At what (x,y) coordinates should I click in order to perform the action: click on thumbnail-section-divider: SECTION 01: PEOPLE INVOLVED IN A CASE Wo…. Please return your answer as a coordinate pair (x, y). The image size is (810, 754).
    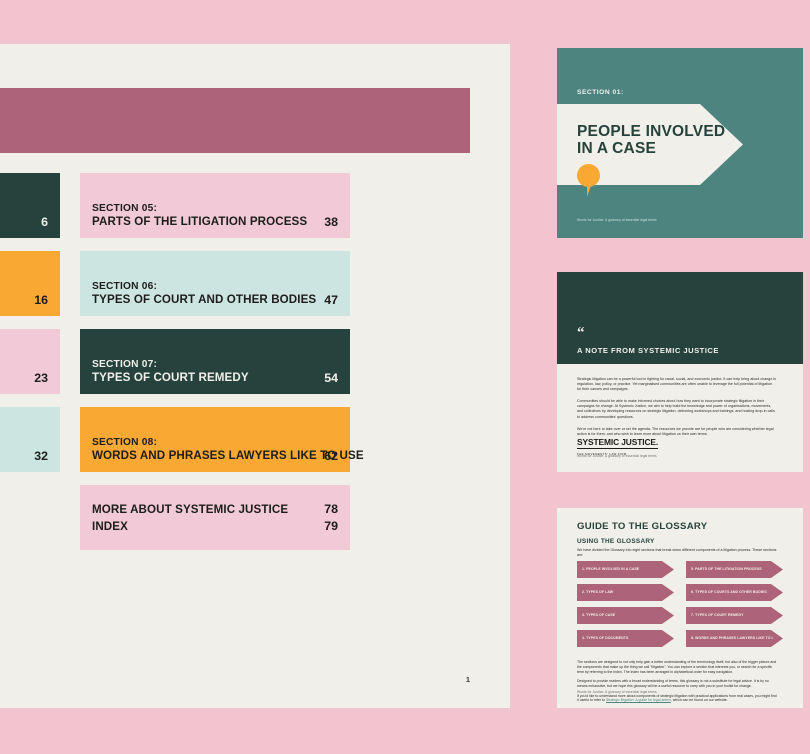
    Looking at the image, I should click on (680, 143).